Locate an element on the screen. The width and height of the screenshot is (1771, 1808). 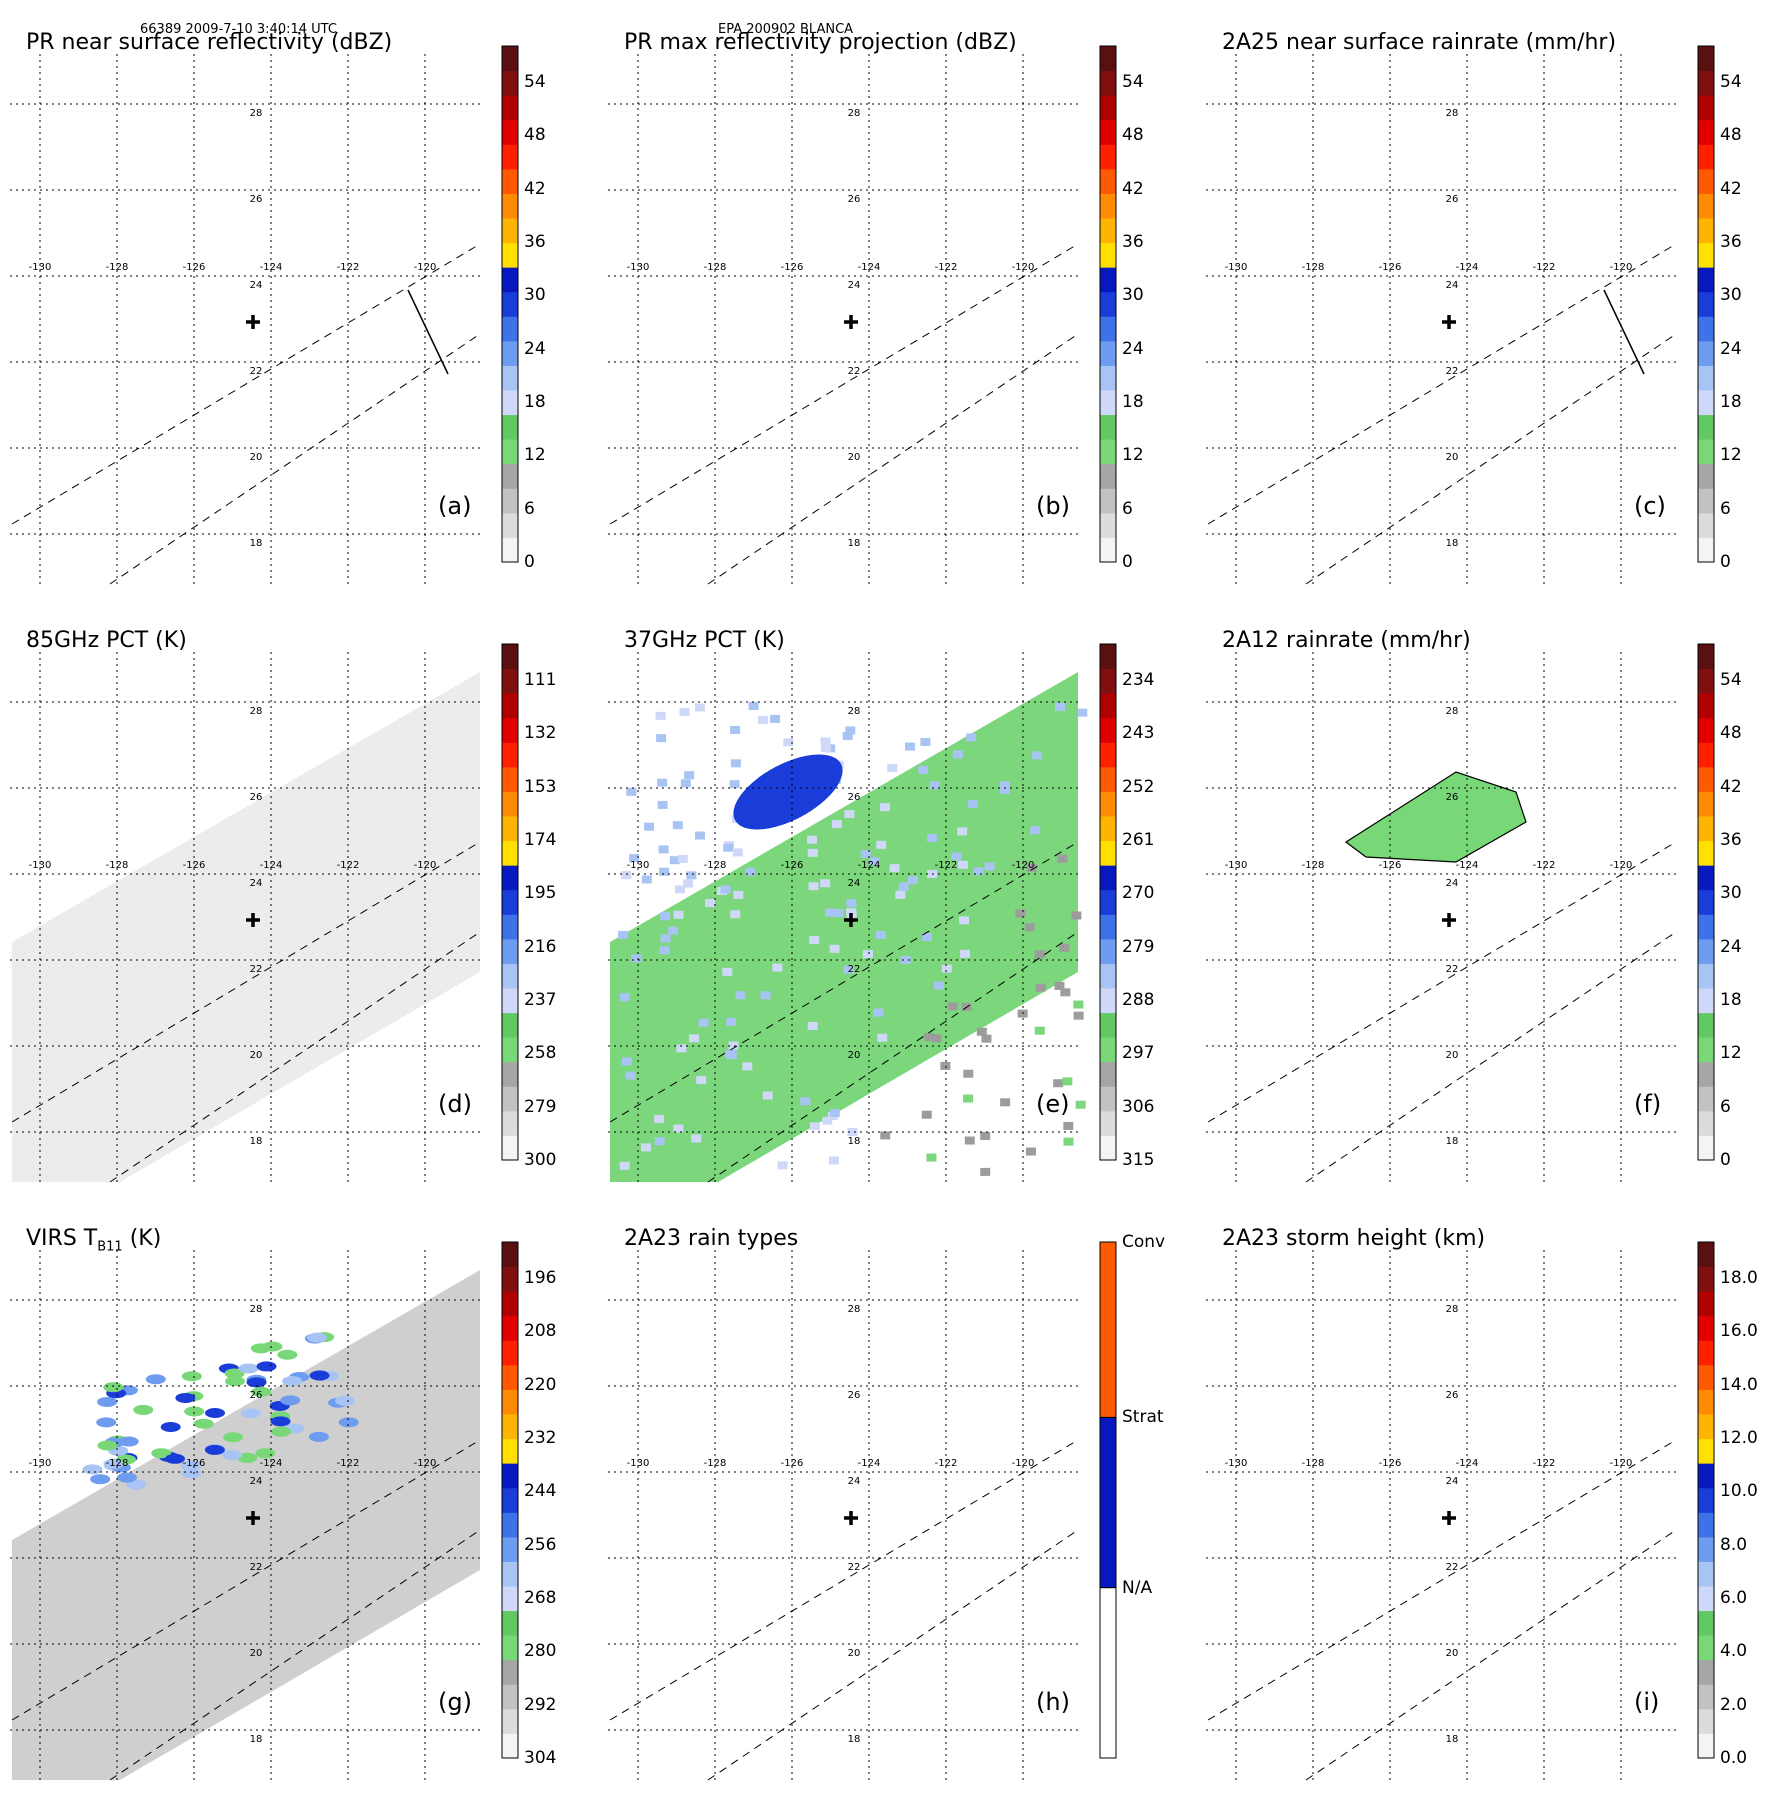
colorbar-label: 12 is located at coordinates (1731, 1053).